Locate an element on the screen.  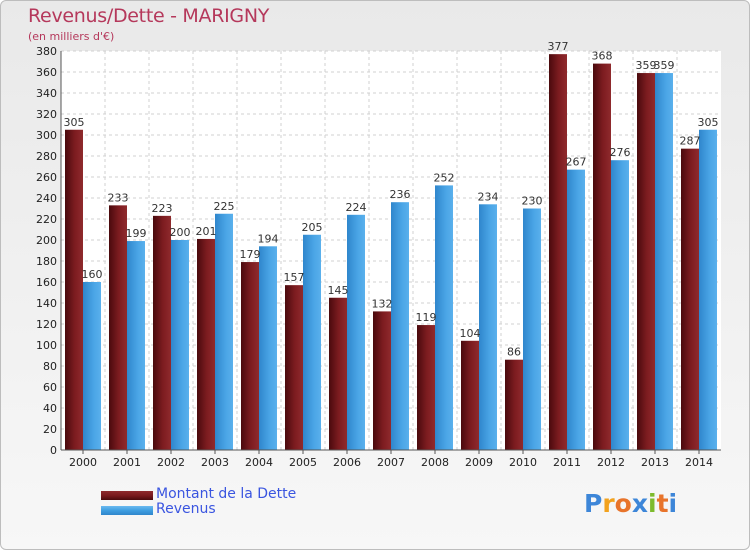
y-tick-label: 100 is located at coordinates (46, 345).